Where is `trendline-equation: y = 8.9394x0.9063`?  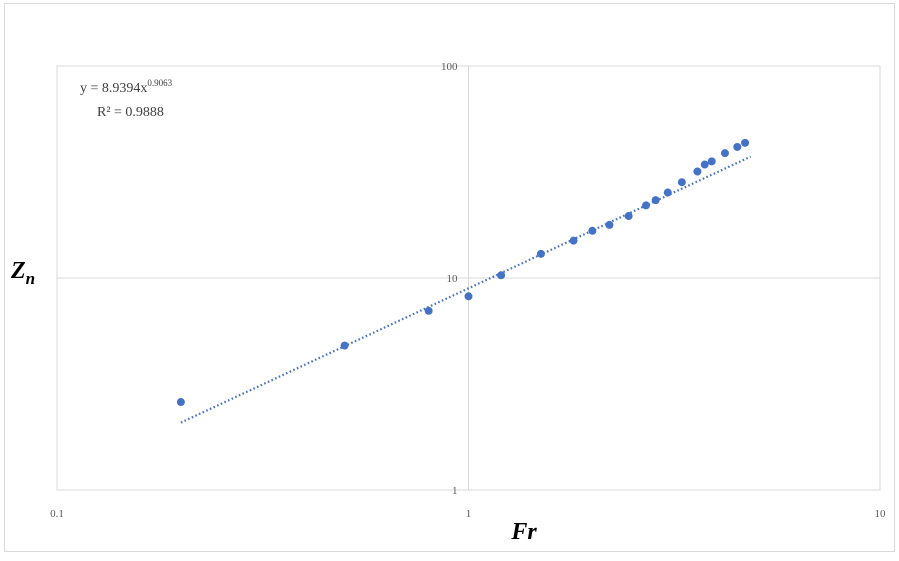
trendline-equation: y = 8.9394x0.9063 is located at coordinates (126, 87).